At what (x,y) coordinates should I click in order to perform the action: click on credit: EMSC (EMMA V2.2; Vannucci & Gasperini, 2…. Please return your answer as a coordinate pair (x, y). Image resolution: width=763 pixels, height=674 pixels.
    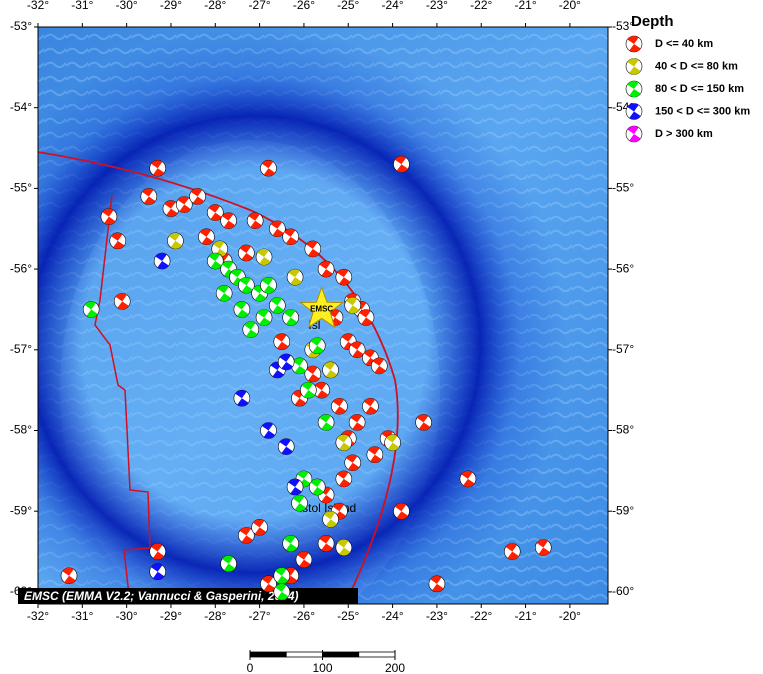
    Looking at the image, I should click on (161, 596).